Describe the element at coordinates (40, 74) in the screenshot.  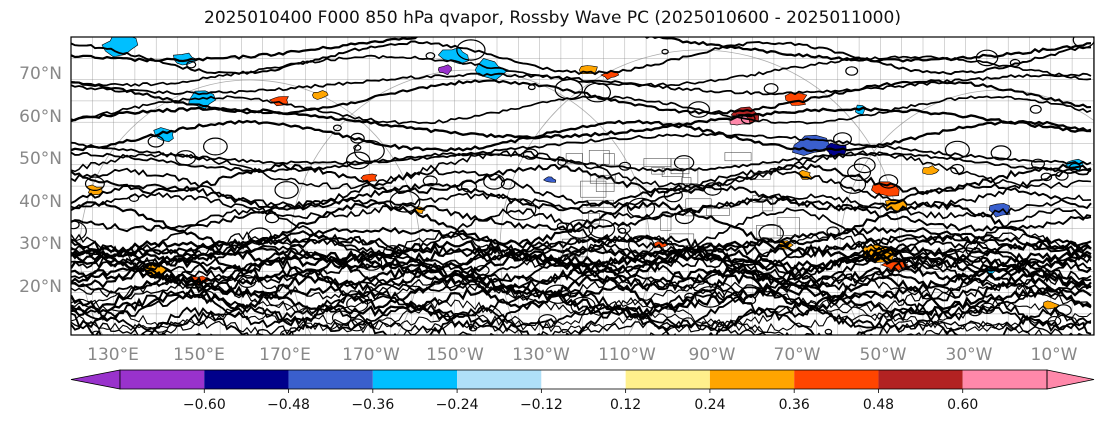
I see `lat-label: 70°N` at that location.